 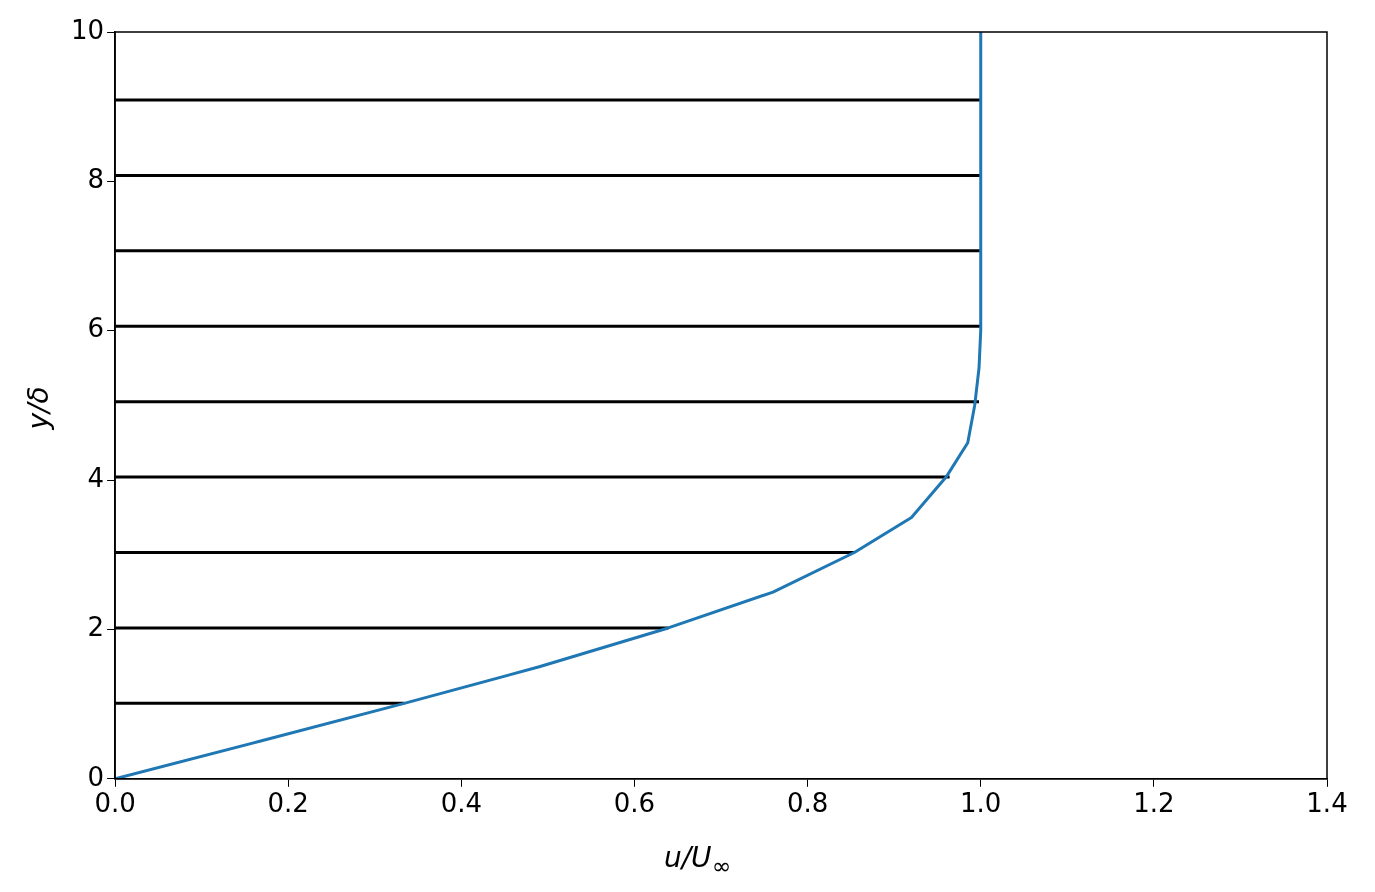 I want to click on x-tick-label: 0.6, so click(x=634, y=803).